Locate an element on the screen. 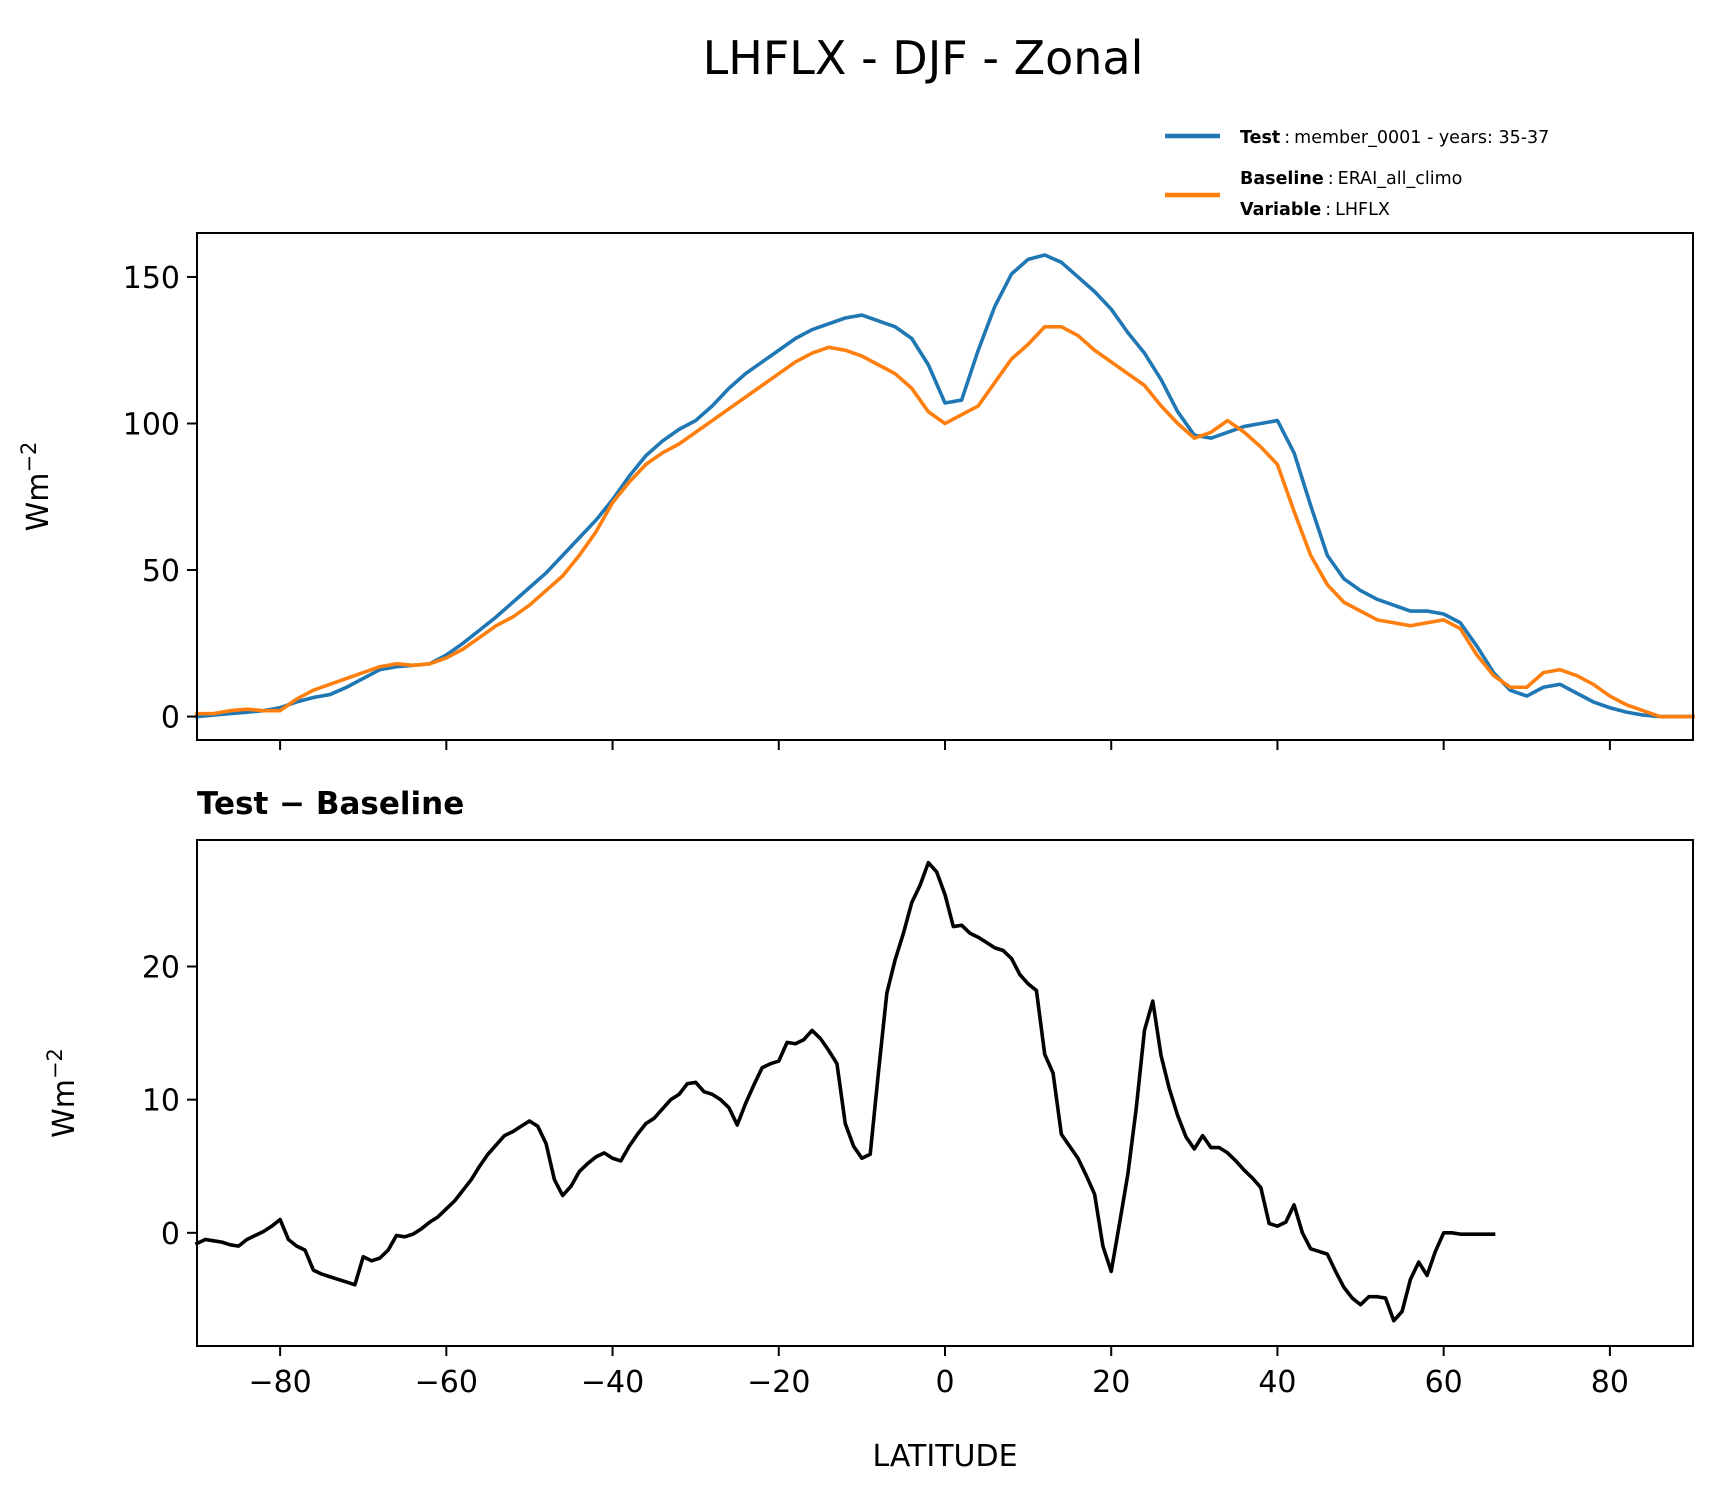  main-ytick-label: 150 is located at coordinates (151, 278).